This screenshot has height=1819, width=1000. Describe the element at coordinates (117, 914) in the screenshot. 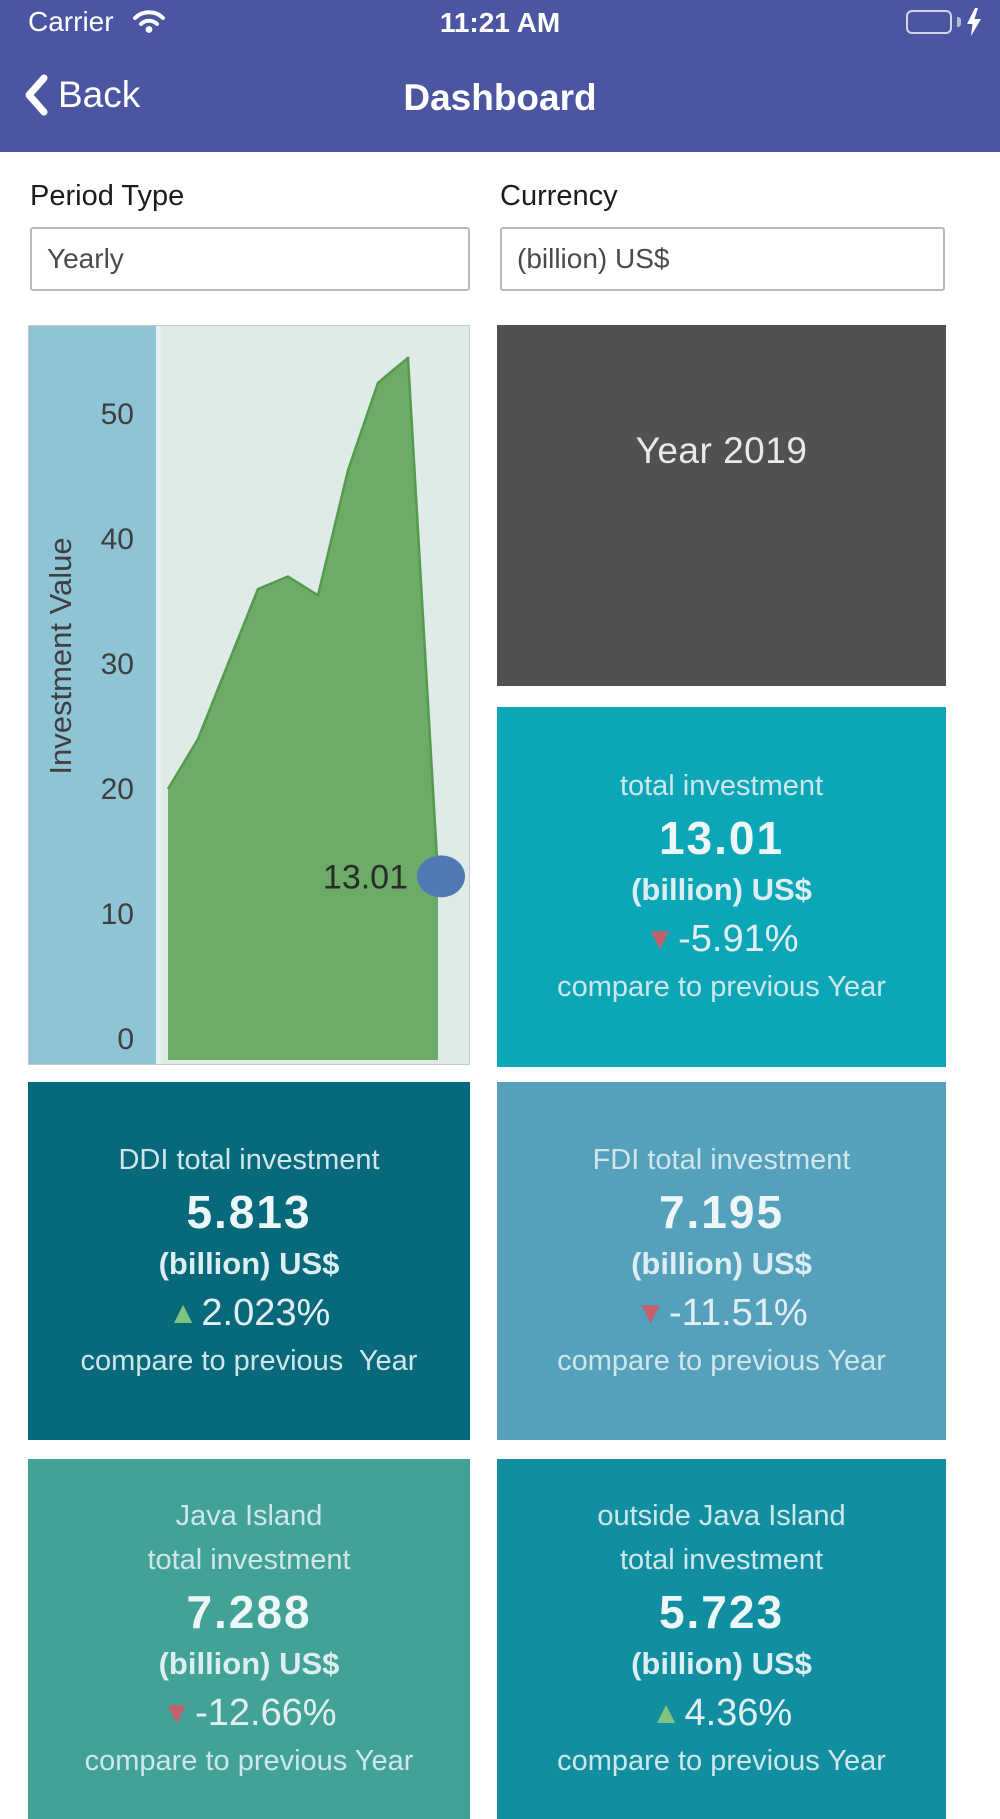

I see `svg-text: 10` at that location.